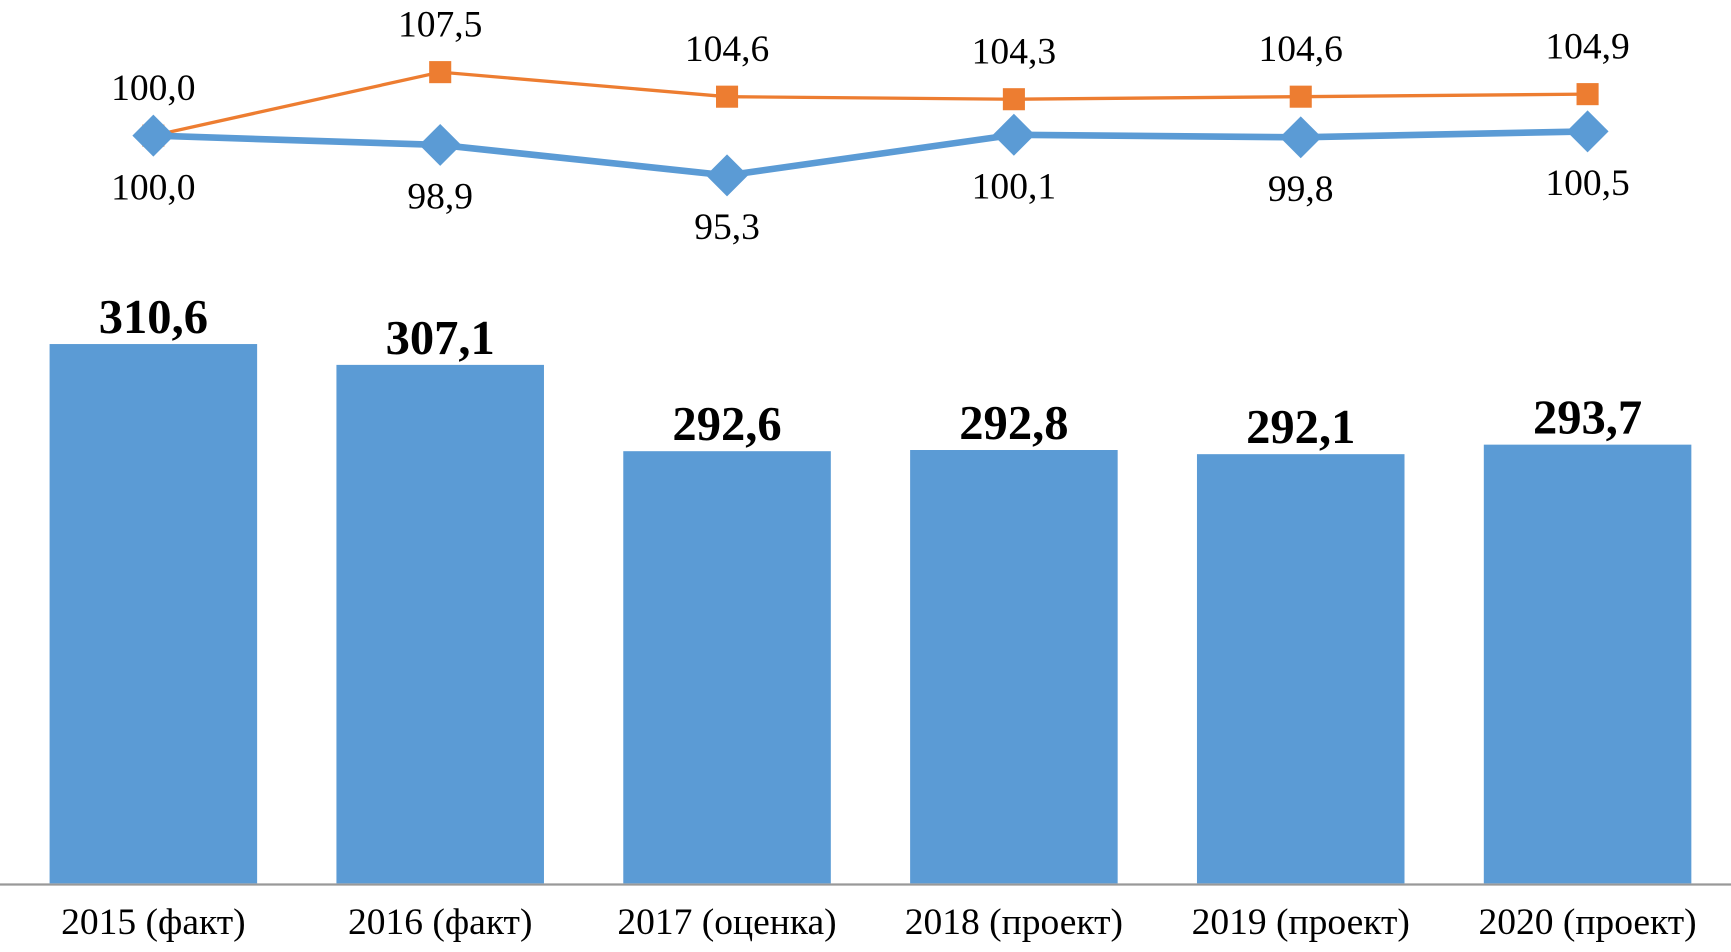 The width and height of the screenshot is (1731, 952). I want to click on x-tick-label: 2016 (факт), so click(440, 922).